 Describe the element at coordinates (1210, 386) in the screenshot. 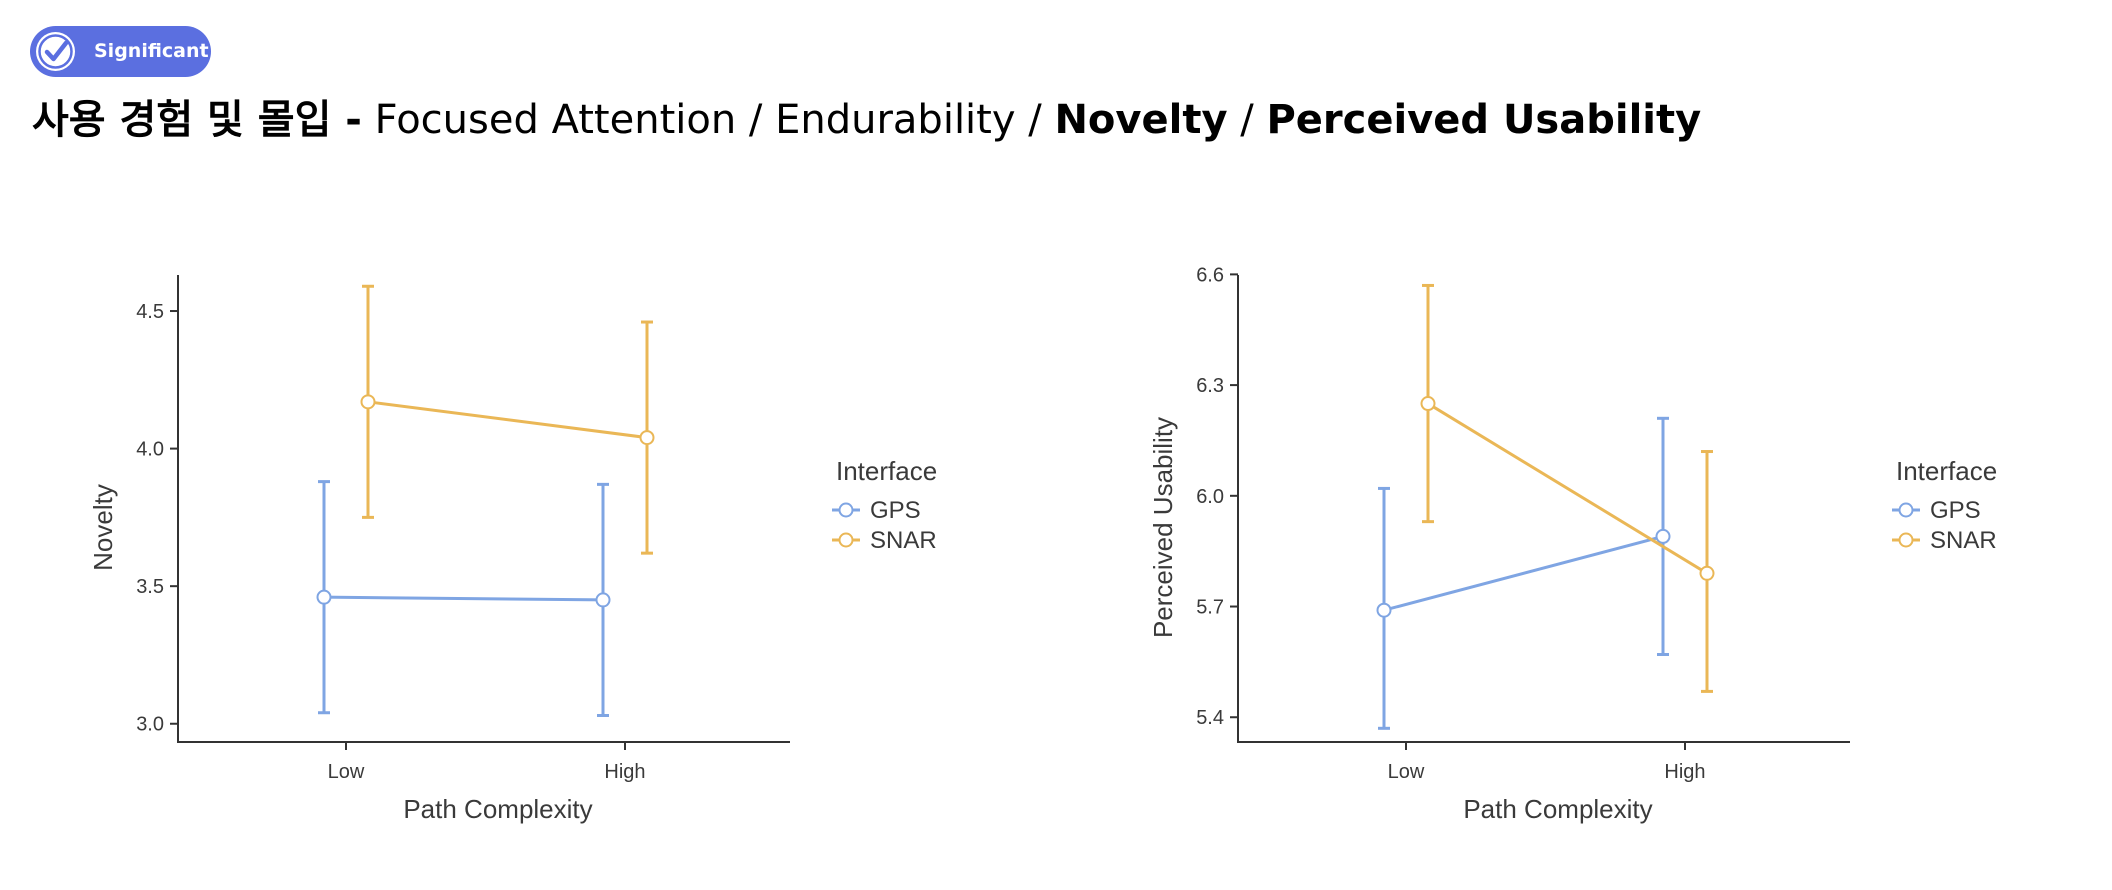

I see `y-tick-label: 6.3` at that location.